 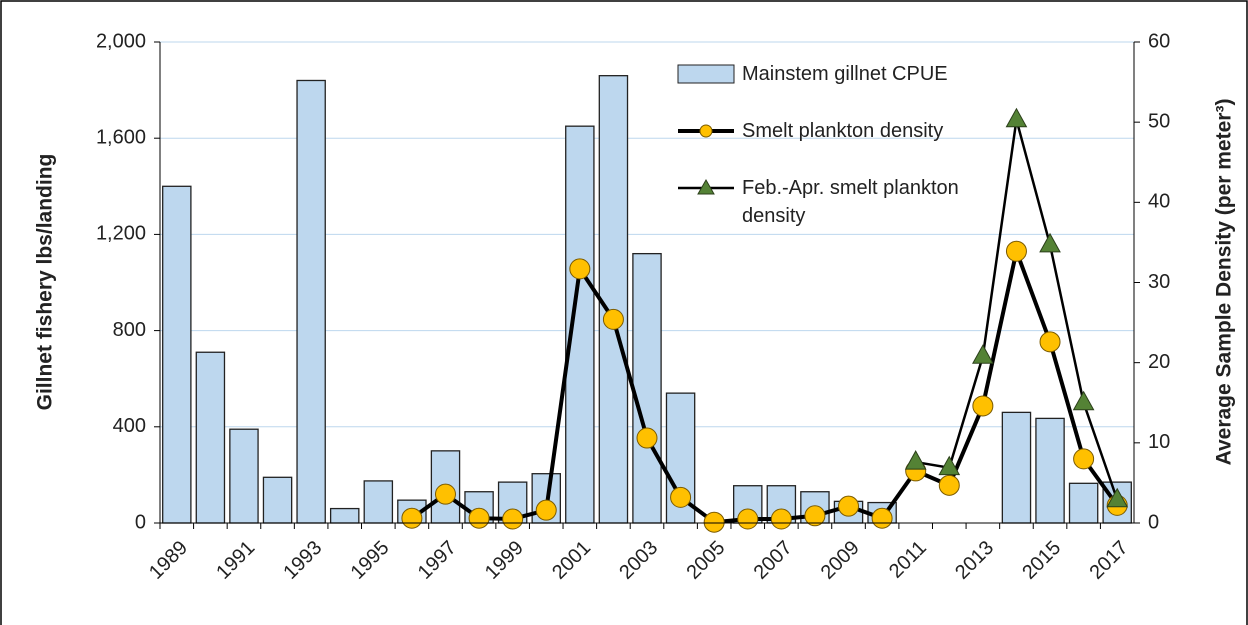 I want to click on legend-entry: Mainstem gillnet CPUE, so click(x=845, y=74).